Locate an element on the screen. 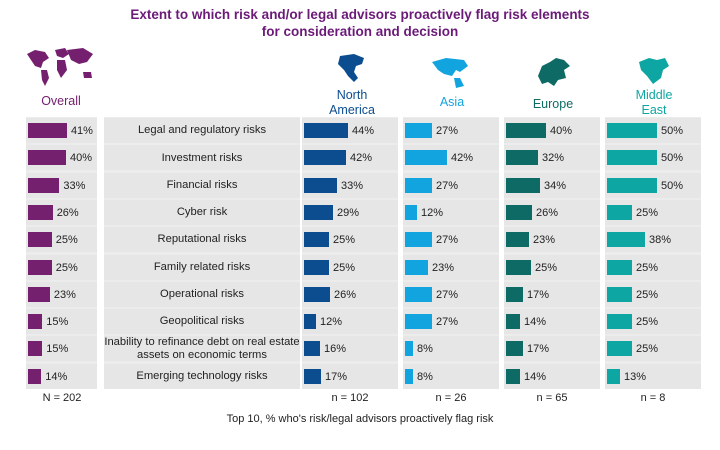 The height and width of the screenshot is (450, 720). category-label: Investment risks is located at coordinates (202, 157).